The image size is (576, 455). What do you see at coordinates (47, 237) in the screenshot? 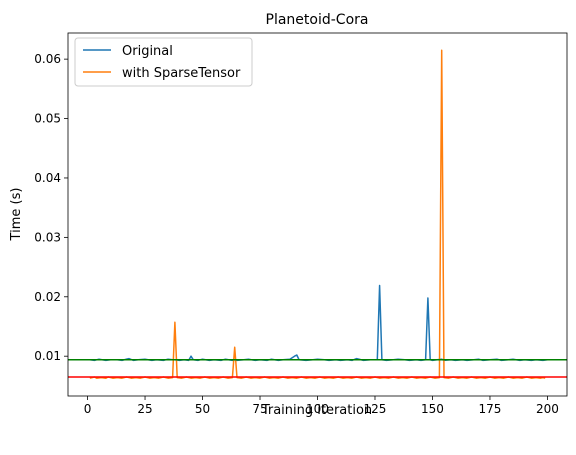
I see `y-tick-label: 0.03` at bounding box center [47, 237].